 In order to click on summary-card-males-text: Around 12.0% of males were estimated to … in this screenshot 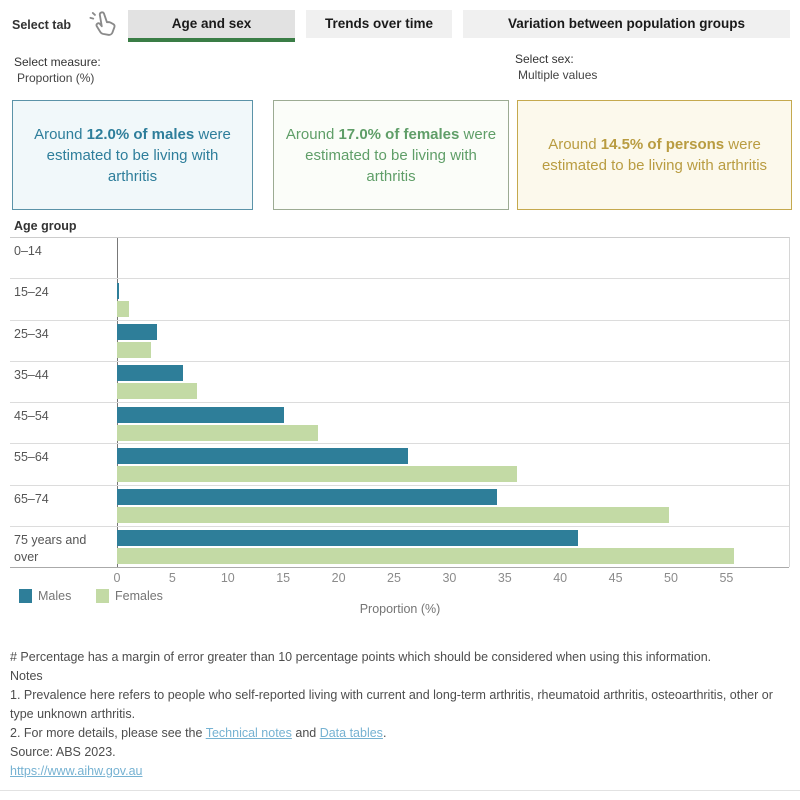, I will do `click(132, 155)`.